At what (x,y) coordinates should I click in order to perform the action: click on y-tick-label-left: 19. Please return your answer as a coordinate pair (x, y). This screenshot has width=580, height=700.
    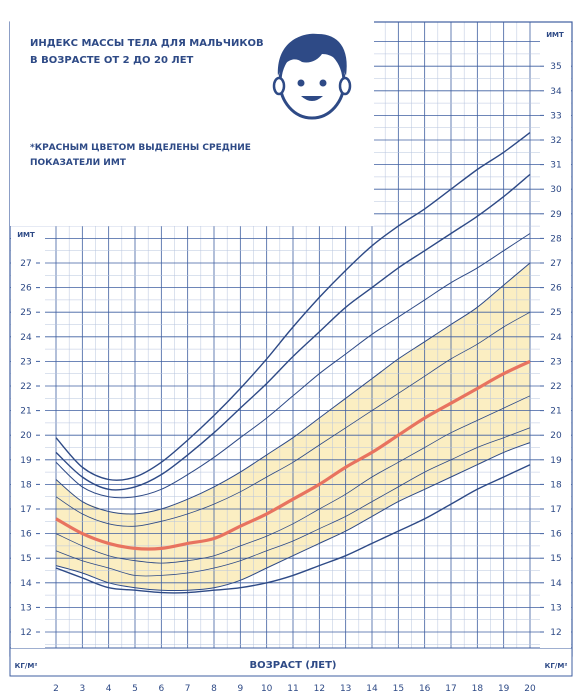
    Looking at the image, I should click on (26, 461).